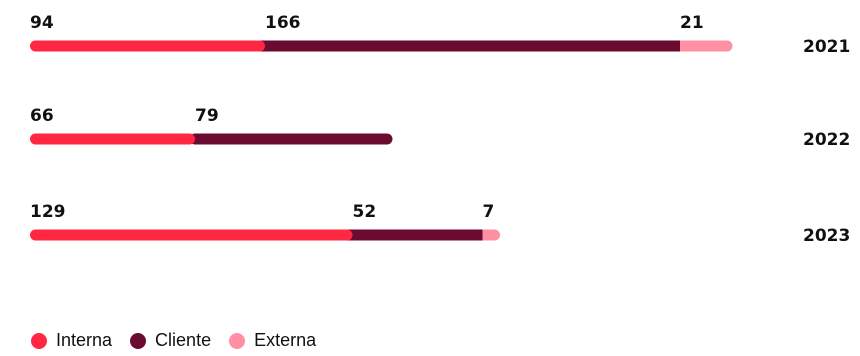 The height and width of the screenshot is (356, 860). I want to click on value-label-externa-2023: 7, so click(489, 212).